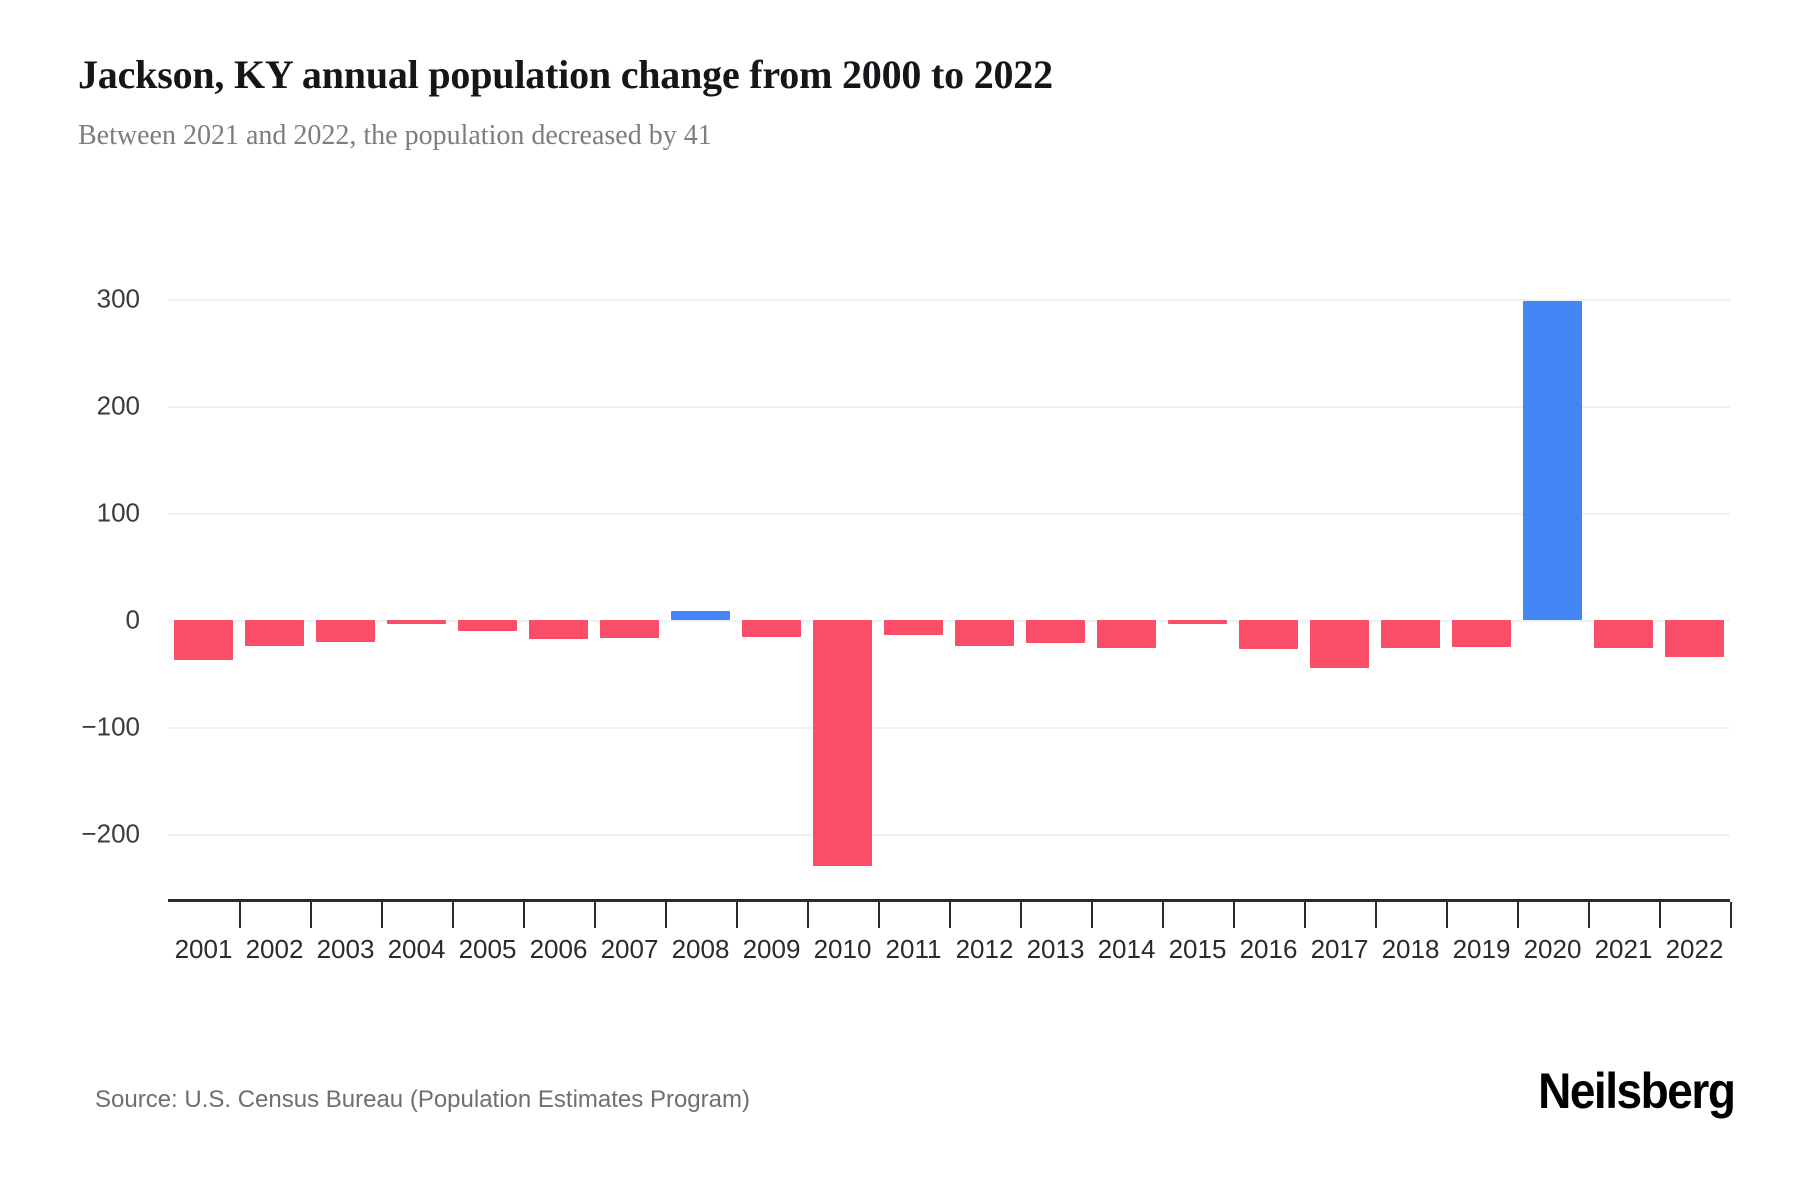 The image size is (1800, 1200). Describe the element at coordinates (913, 949) in the screenshot. I see `x-axis-label: 2011` at that location.